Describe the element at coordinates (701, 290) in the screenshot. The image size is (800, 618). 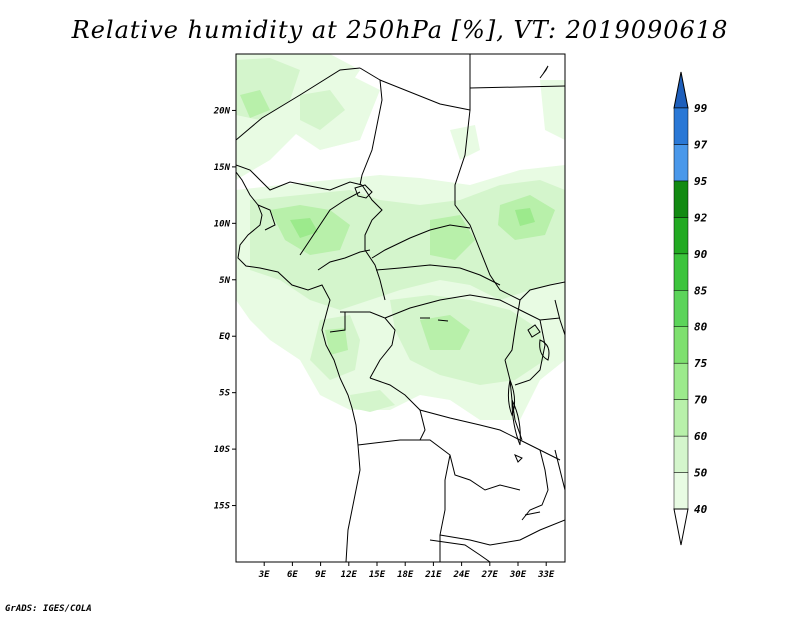
I see `colorbar-label: 85` at that location.